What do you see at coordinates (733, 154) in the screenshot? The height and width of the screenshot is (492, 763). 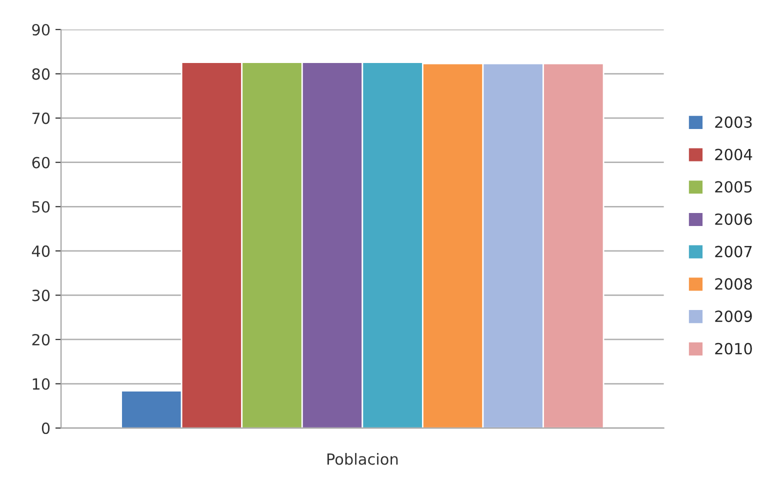 I see `legend-label: 2004` at bounding box center [733, 154].